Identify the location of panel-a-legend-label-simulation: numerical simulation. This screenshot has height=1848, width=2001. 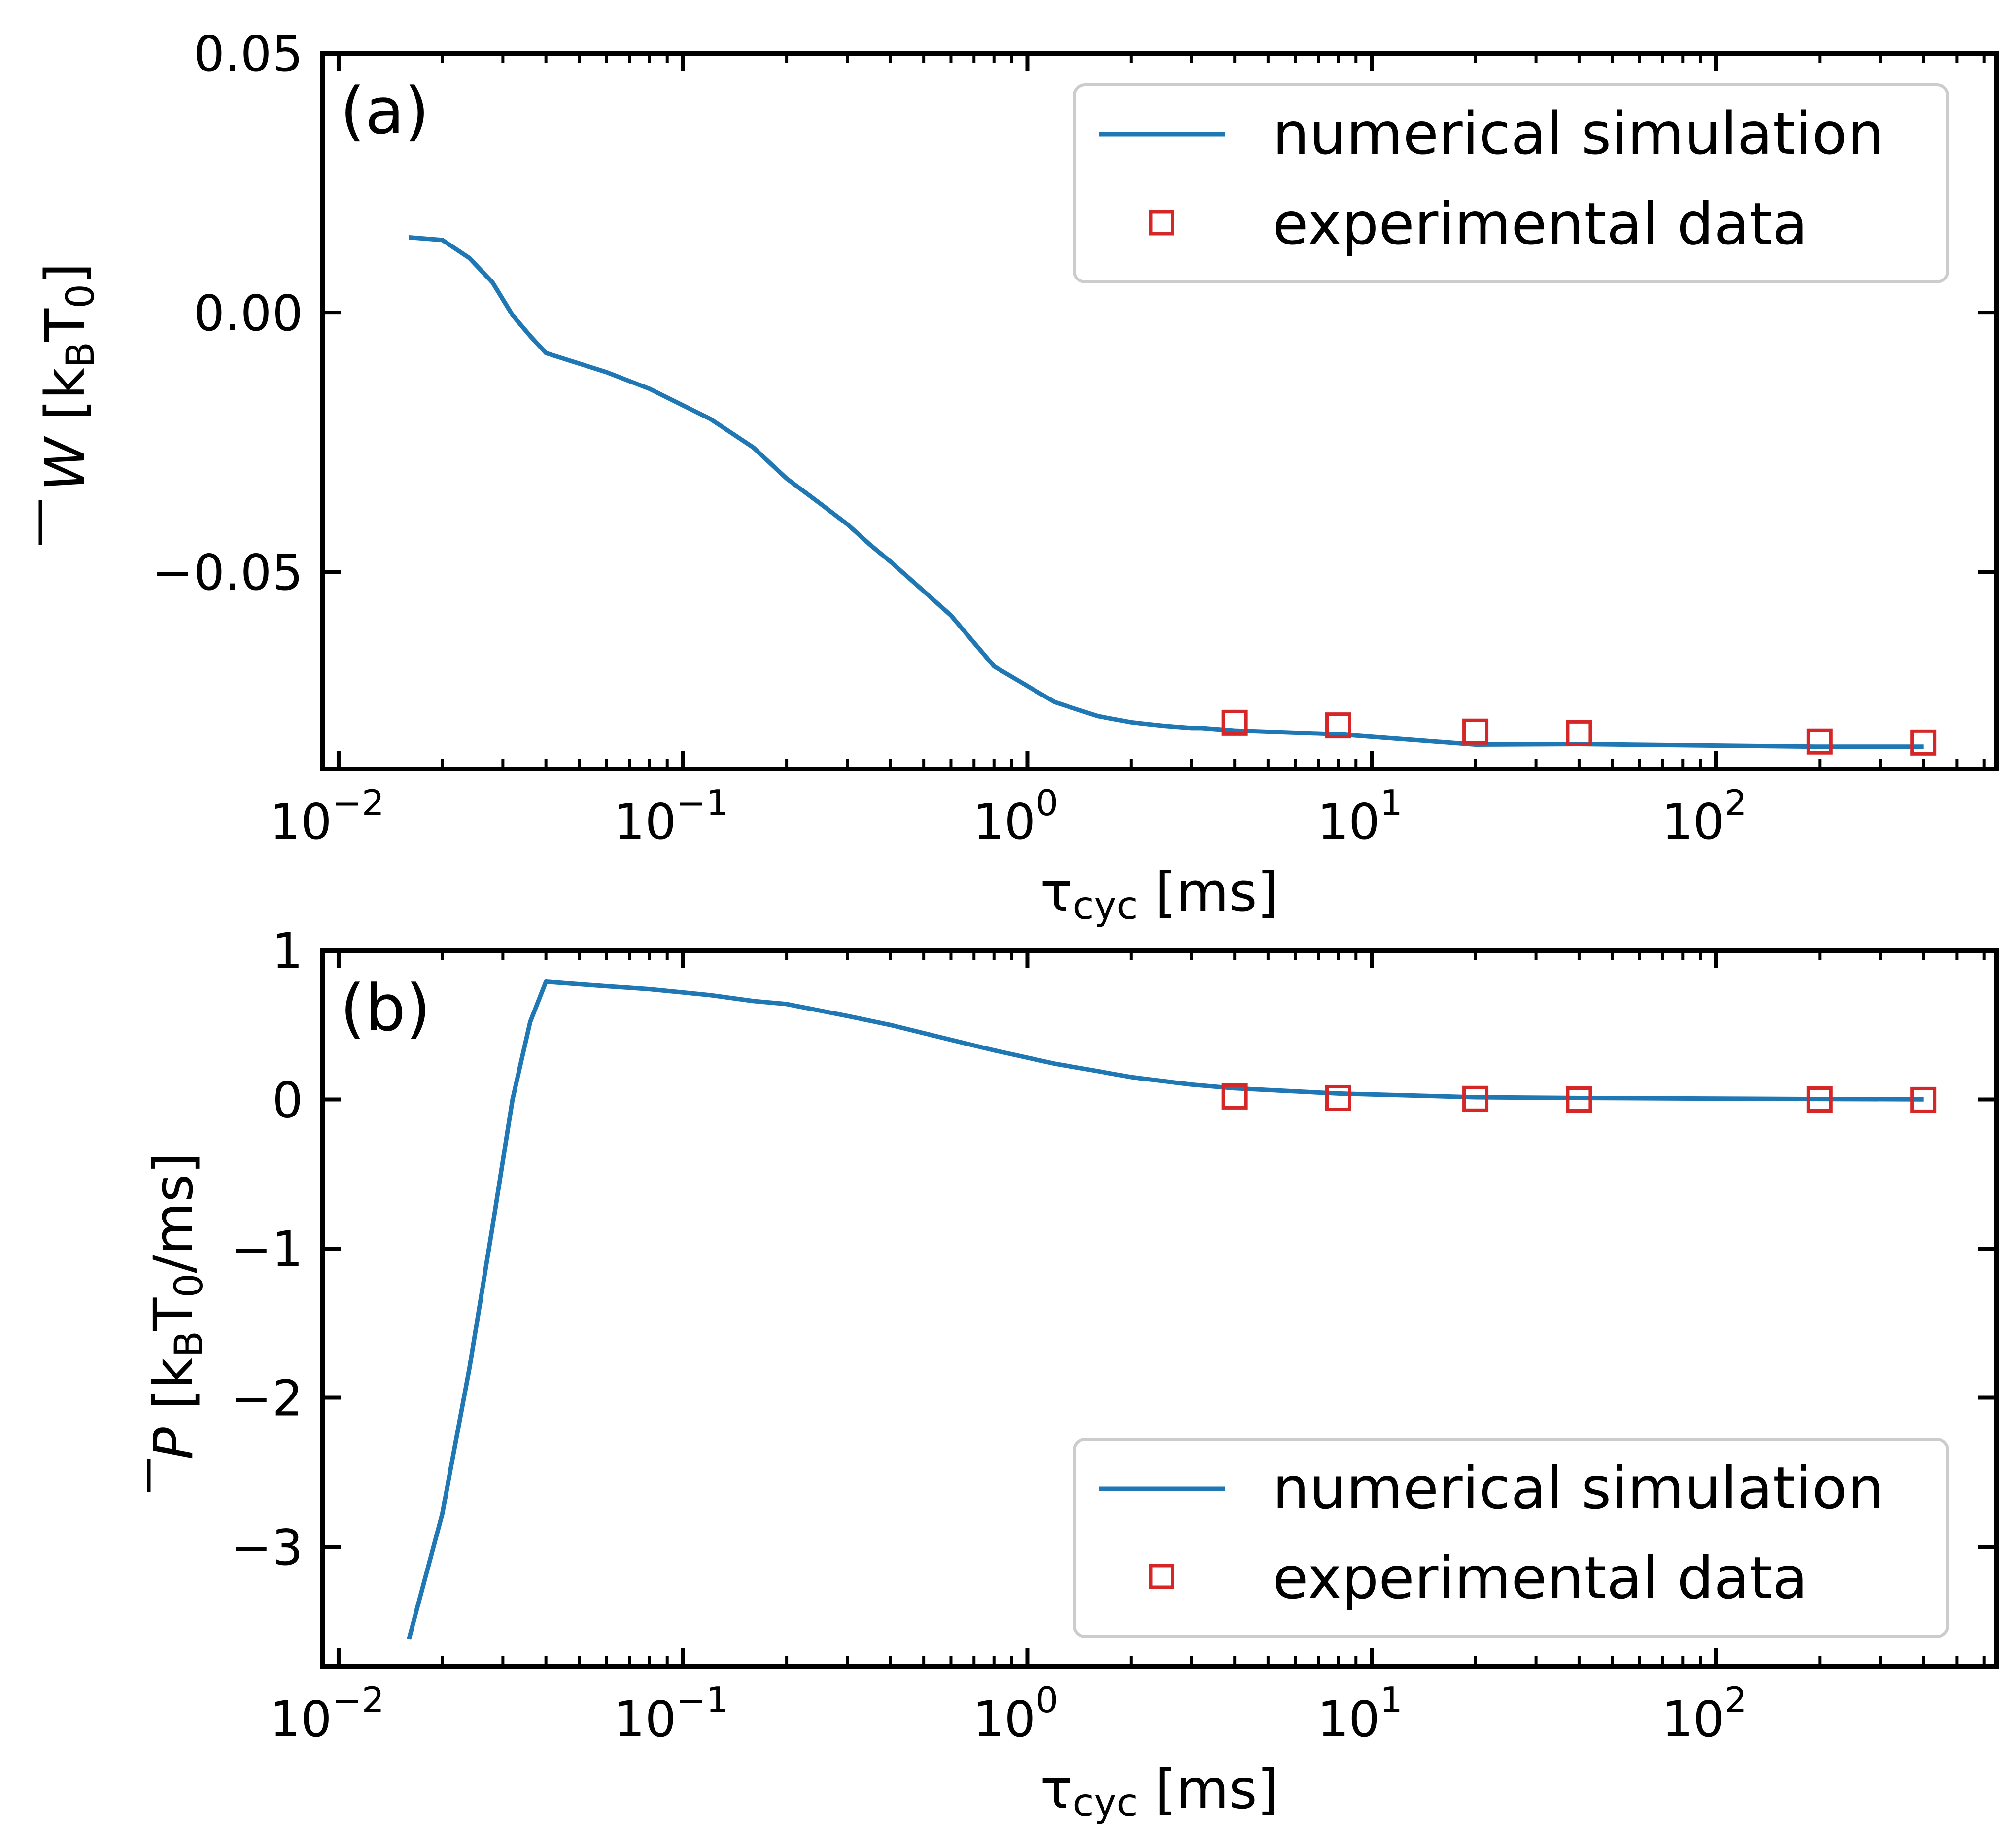
(1579, 134).